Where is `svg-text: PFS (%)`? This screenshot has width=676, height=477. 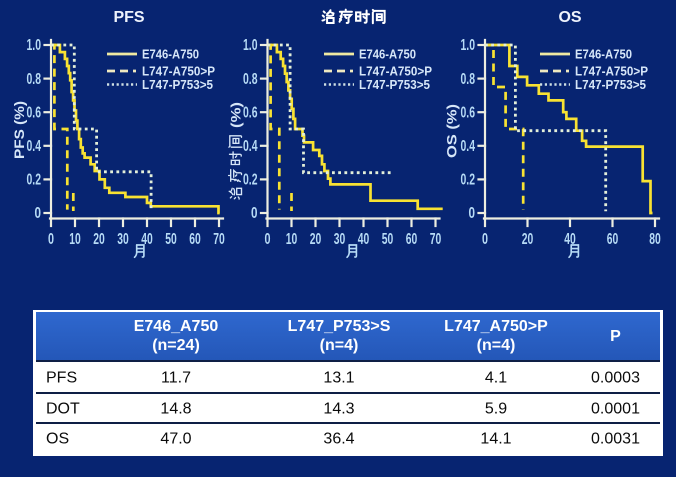 svg-text: PFS (%) is located at coordinates (19, 130).